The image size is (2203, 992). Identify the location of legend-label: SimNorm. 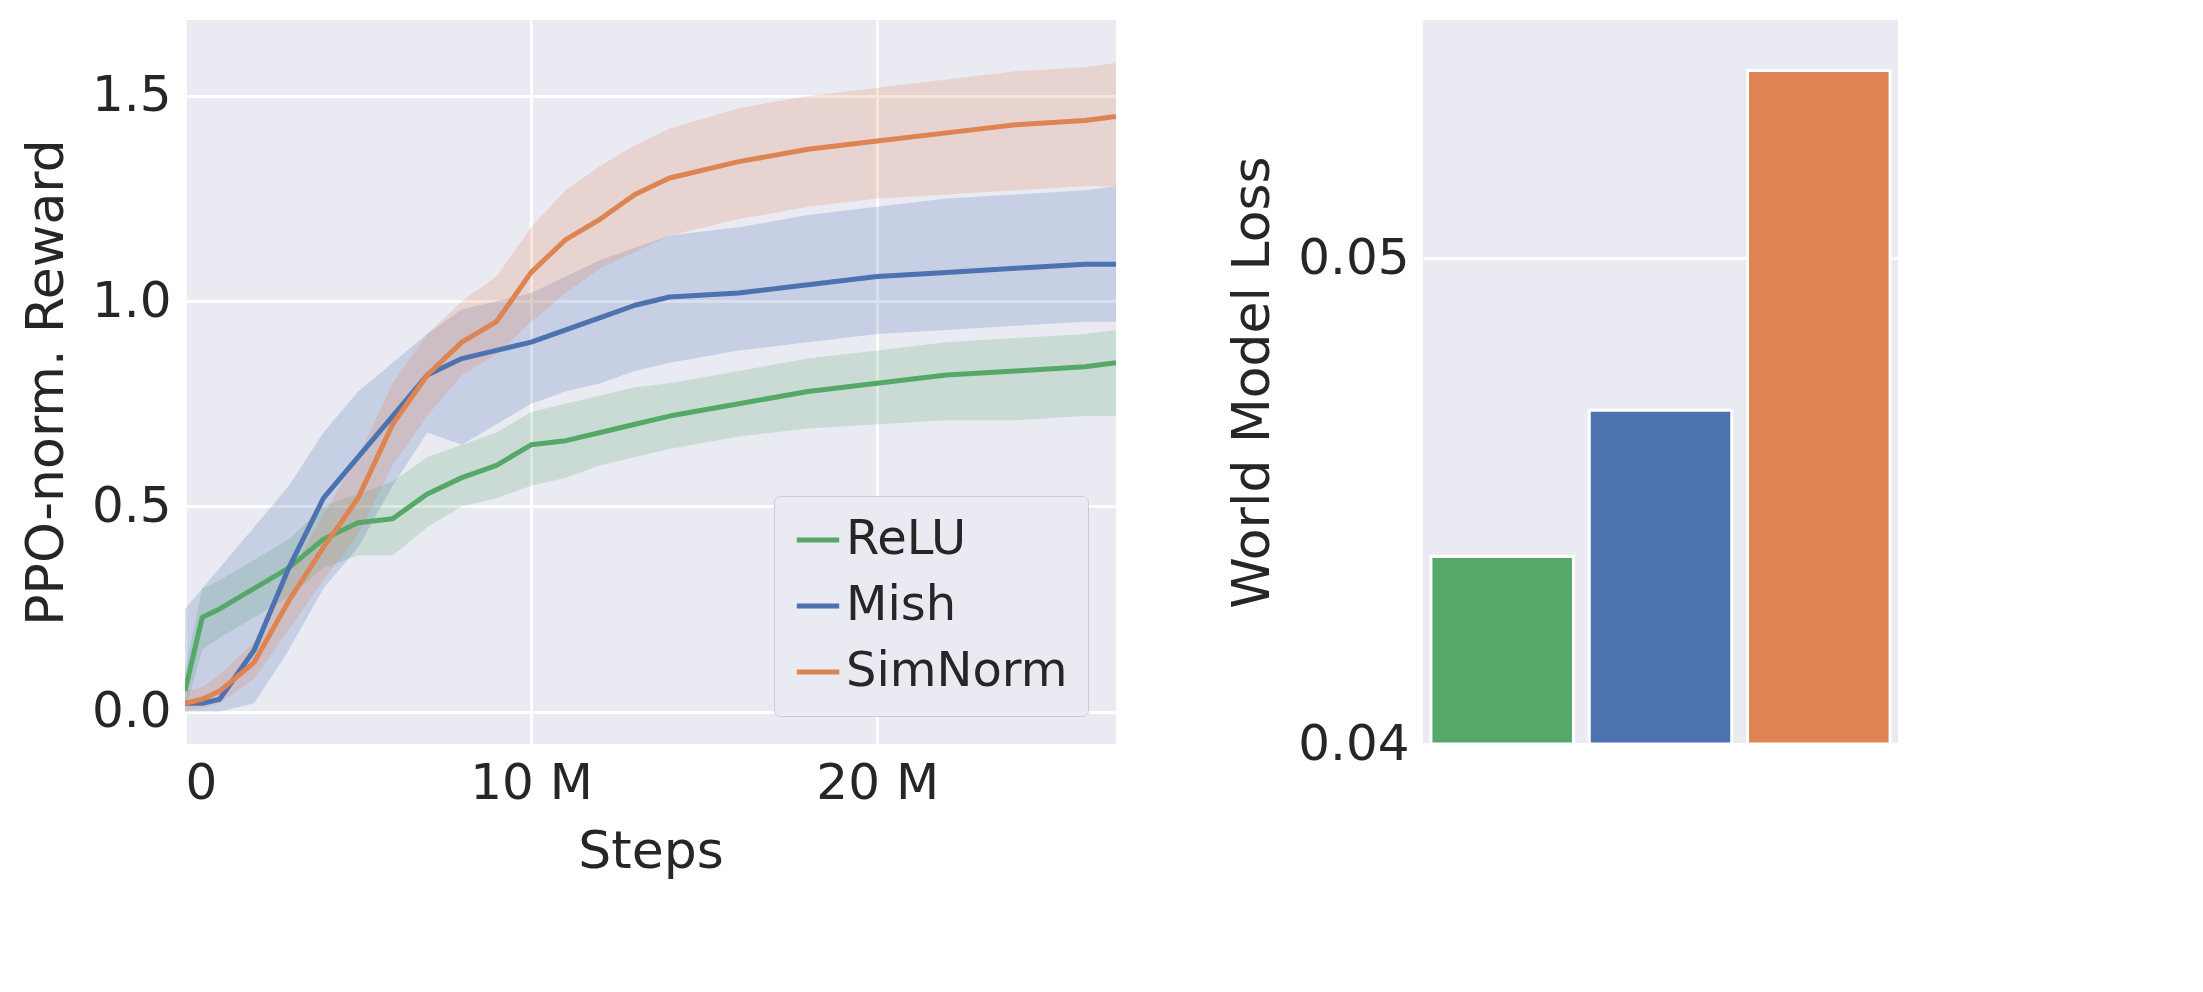
(957, 669).